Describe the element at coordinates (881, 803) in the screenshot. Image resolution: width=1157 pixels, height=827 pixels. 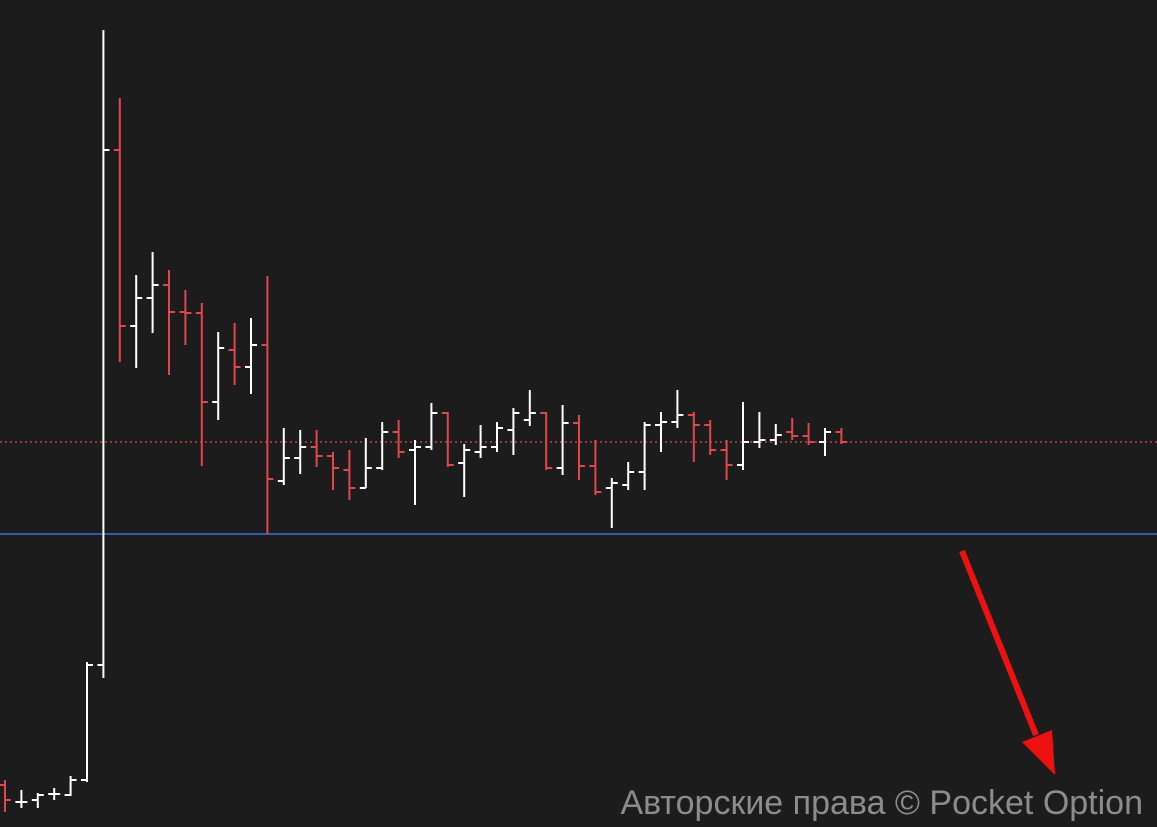
I see `watermark: Авторские права © Pocket Option` at that location.